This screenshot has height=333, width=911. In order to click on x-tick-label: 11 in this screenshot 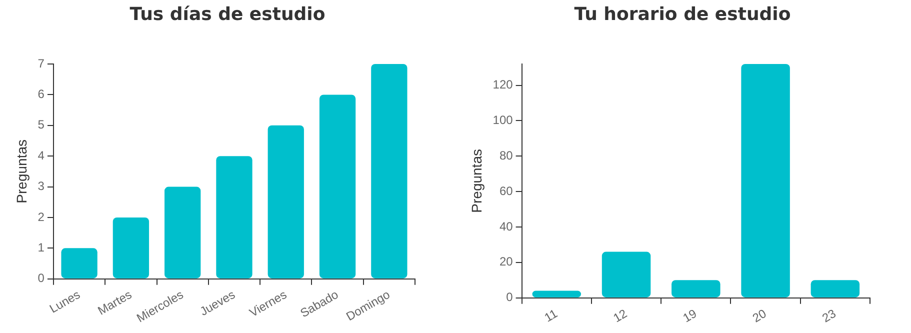, I will do `click(551, 315)`.